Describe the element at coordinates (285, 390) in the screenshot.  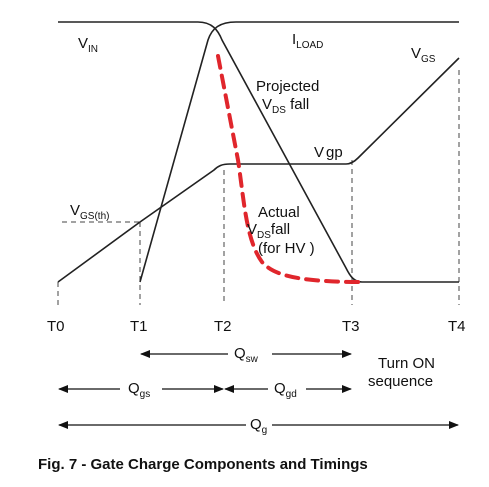
I see `qgd-label: Qgd` at that location.